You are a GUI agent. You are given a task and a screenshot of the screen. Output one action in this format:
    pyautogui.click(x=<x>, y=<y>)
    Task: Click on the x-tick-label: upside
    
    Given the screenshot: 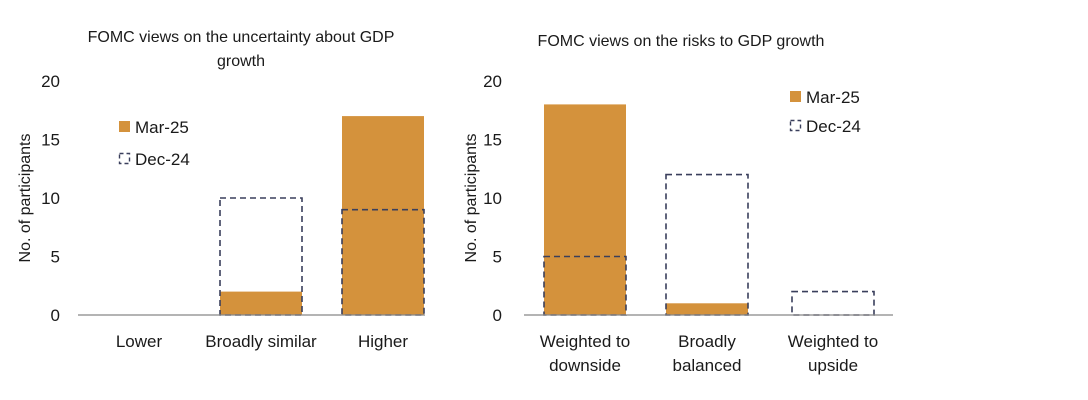 What is the action you would take?
    pyautogui.click(x=833, y=365)
    